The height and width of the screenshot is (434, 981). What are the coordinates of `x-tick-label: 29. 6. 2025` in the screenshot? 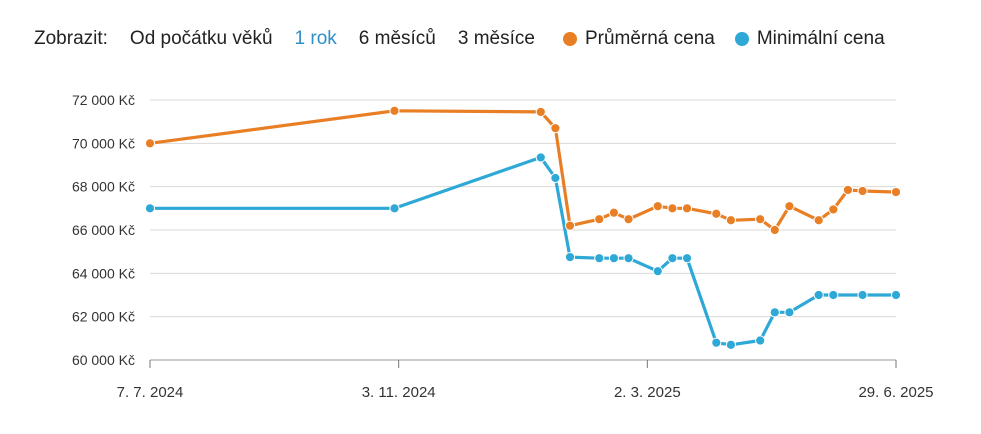 It's located at (895, 392).